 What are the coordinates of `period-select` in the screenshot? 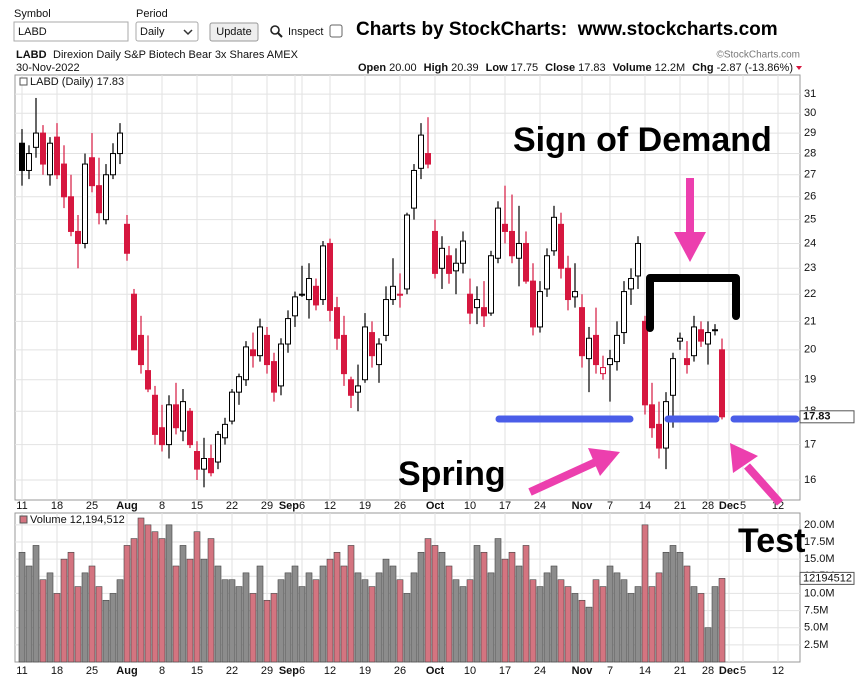 It's located at (167, 31).